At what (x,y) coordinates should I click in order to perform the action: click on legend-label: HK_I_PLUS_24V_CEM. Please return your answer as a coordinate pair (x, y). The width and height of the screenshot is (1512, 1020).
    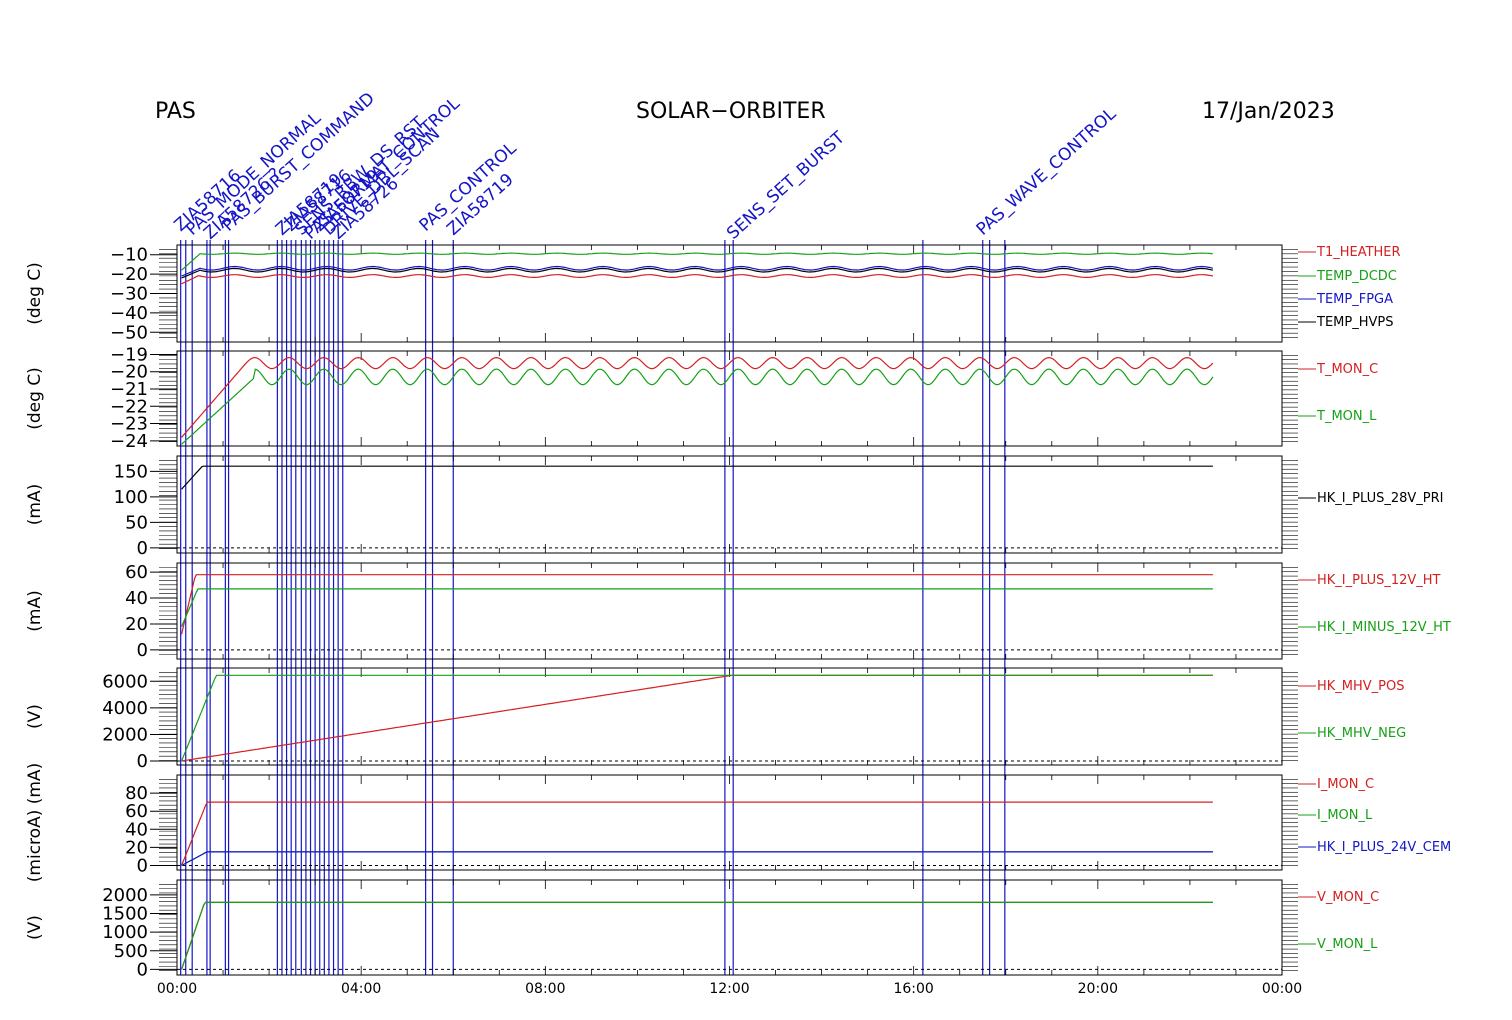
    Looking at the image, I should click on (1384, 847).